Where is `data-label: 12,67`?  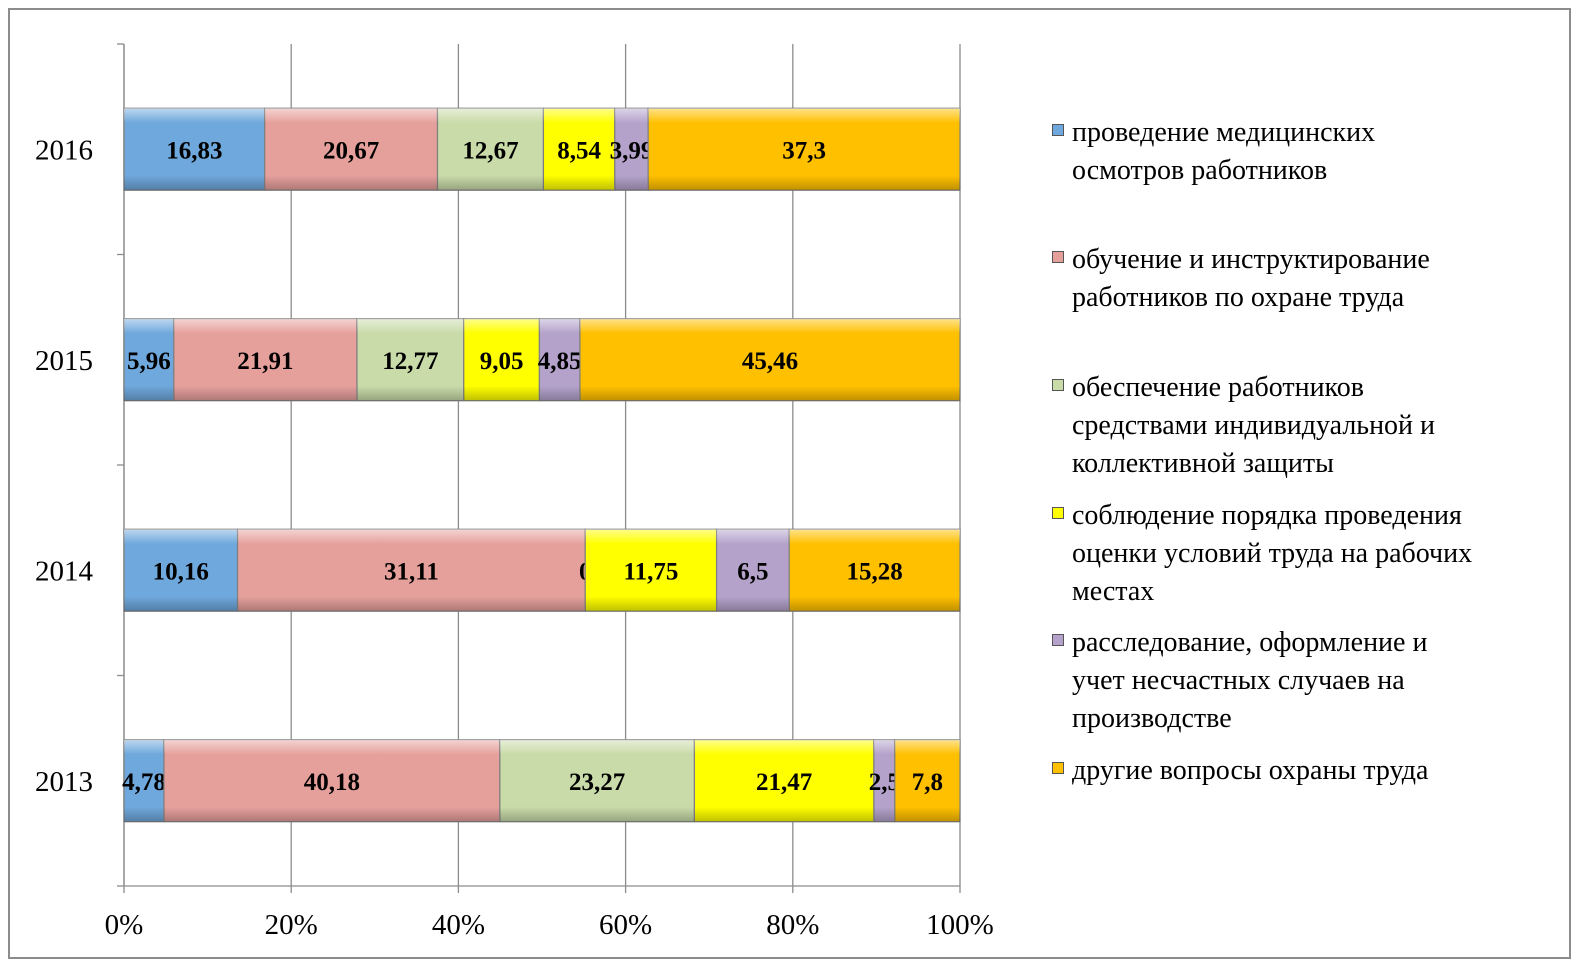
data-label: 12,67 is located at coordinates (490, 150).